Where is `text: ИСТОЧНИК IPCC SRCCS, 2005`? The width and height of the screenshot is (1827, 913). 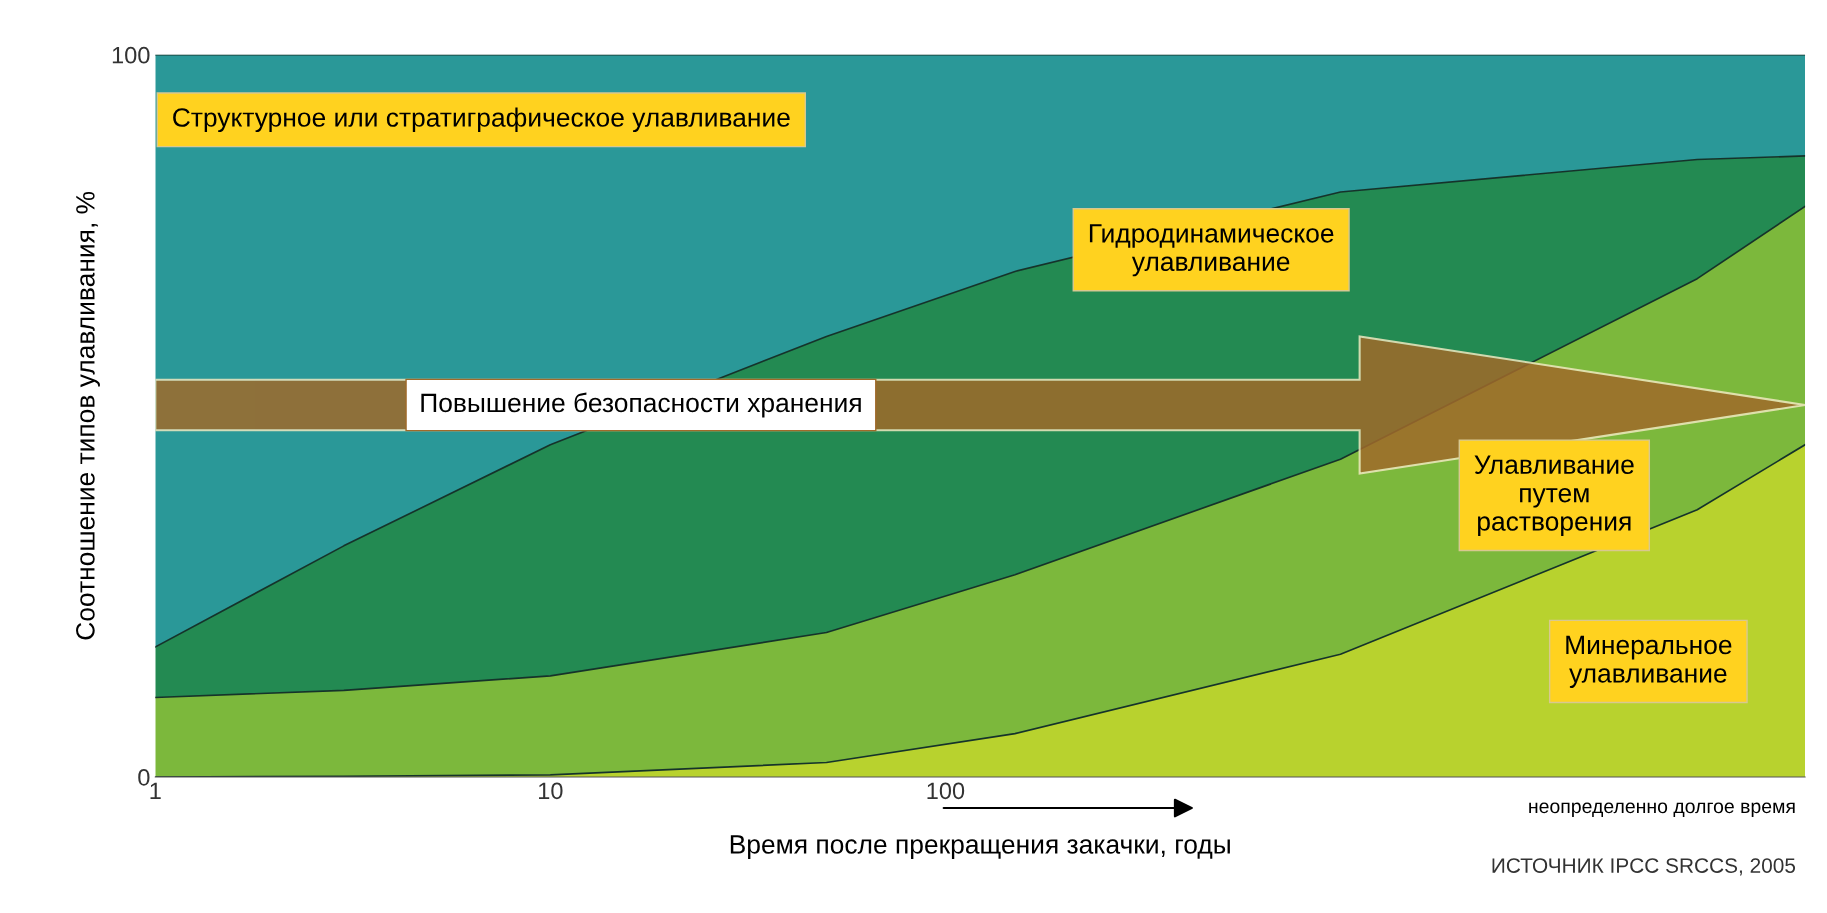 text: ИСТОЧНИК IPCC SRCCS, 2005 is located at coordinates (1644, 867).